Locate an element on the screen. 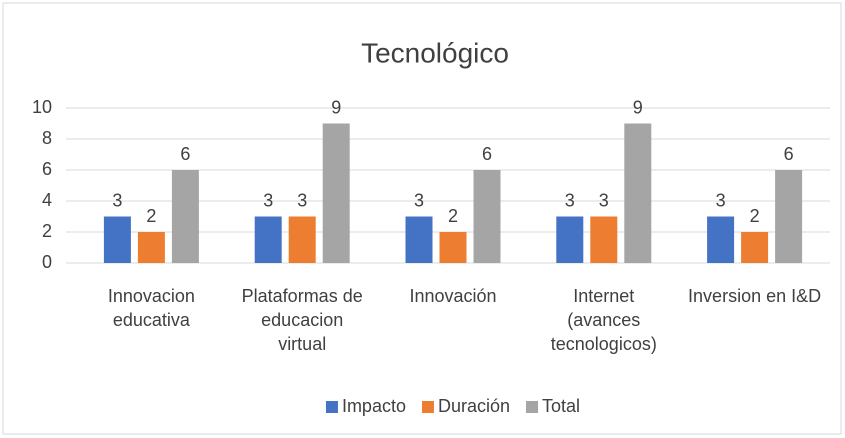 This screenshot has width=845, height=438. y-tick-label: 6 is located at coordinates (47, 169).